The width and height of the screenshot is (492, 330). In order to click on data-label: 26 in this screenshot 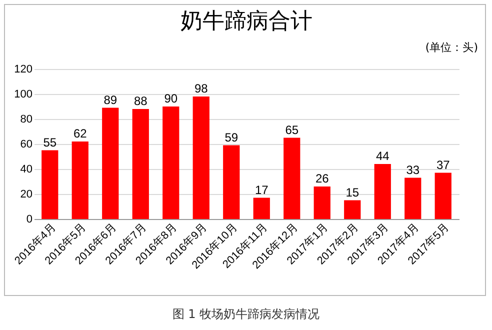, I will do `click(322, 179)`.